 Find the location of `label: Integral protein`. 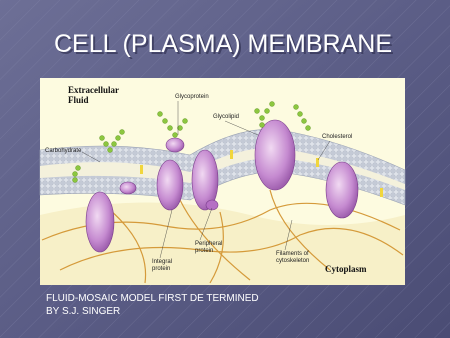

label: Integral protein is located at coordinates (162, 265).